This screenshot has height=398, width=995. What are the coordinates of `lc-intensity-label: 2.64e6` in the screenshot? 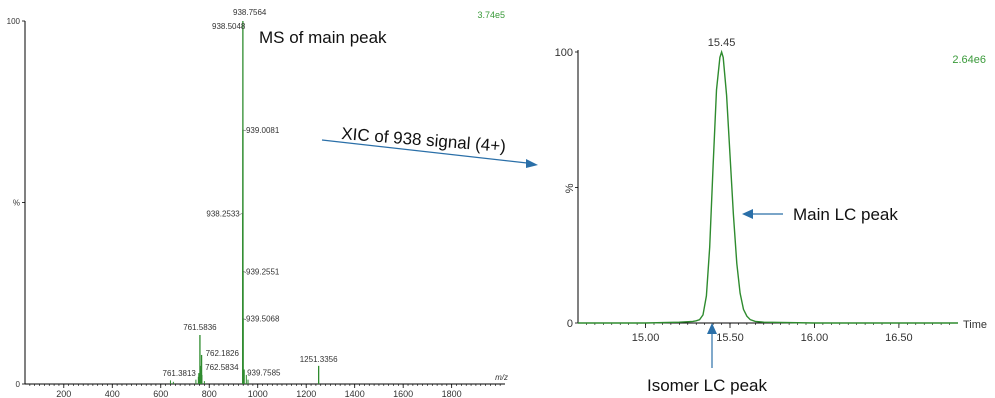 It's located at (969, 60).